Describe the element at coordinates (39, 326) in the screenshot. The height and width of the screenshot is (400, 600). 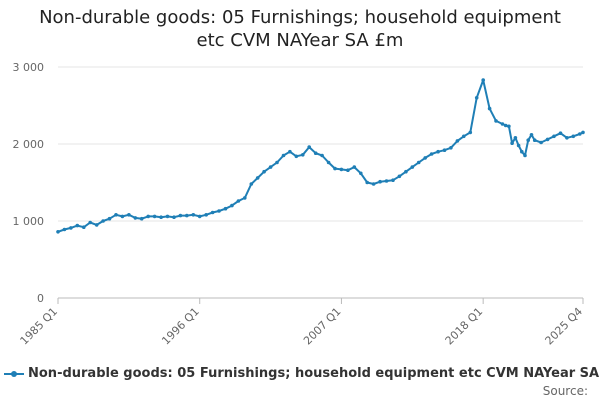
I see `x-tick-label: 1985 Q1` at that location.